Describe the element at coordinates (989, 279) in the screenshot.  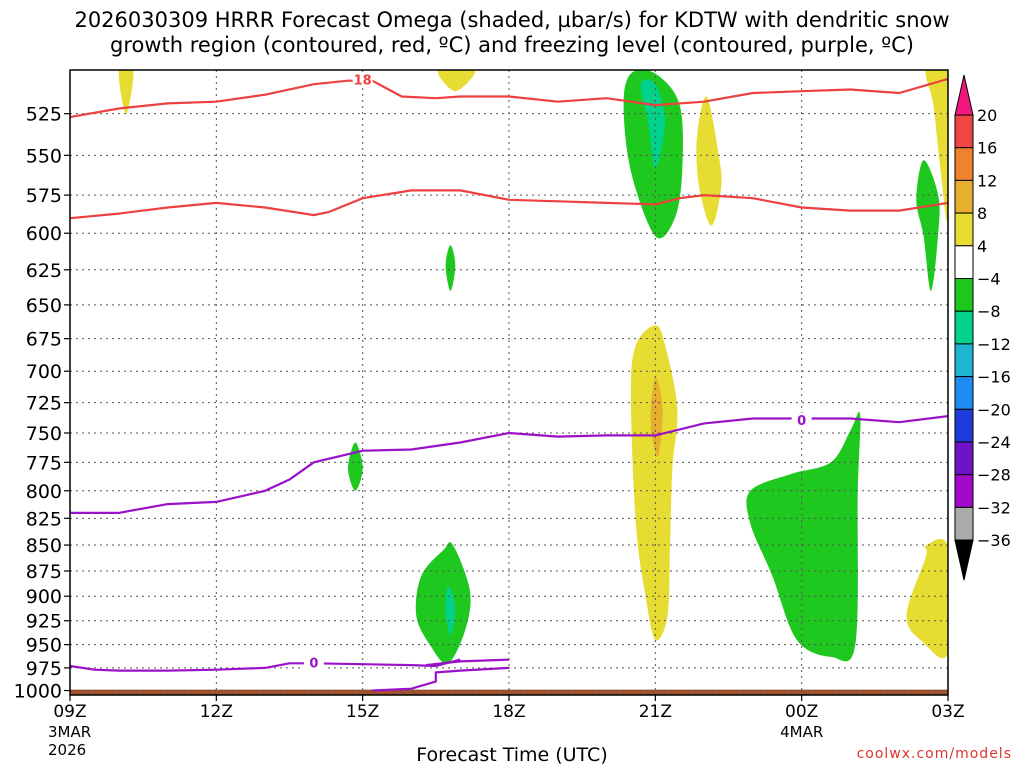
I see `colorbar-label-5: −4` at that location.